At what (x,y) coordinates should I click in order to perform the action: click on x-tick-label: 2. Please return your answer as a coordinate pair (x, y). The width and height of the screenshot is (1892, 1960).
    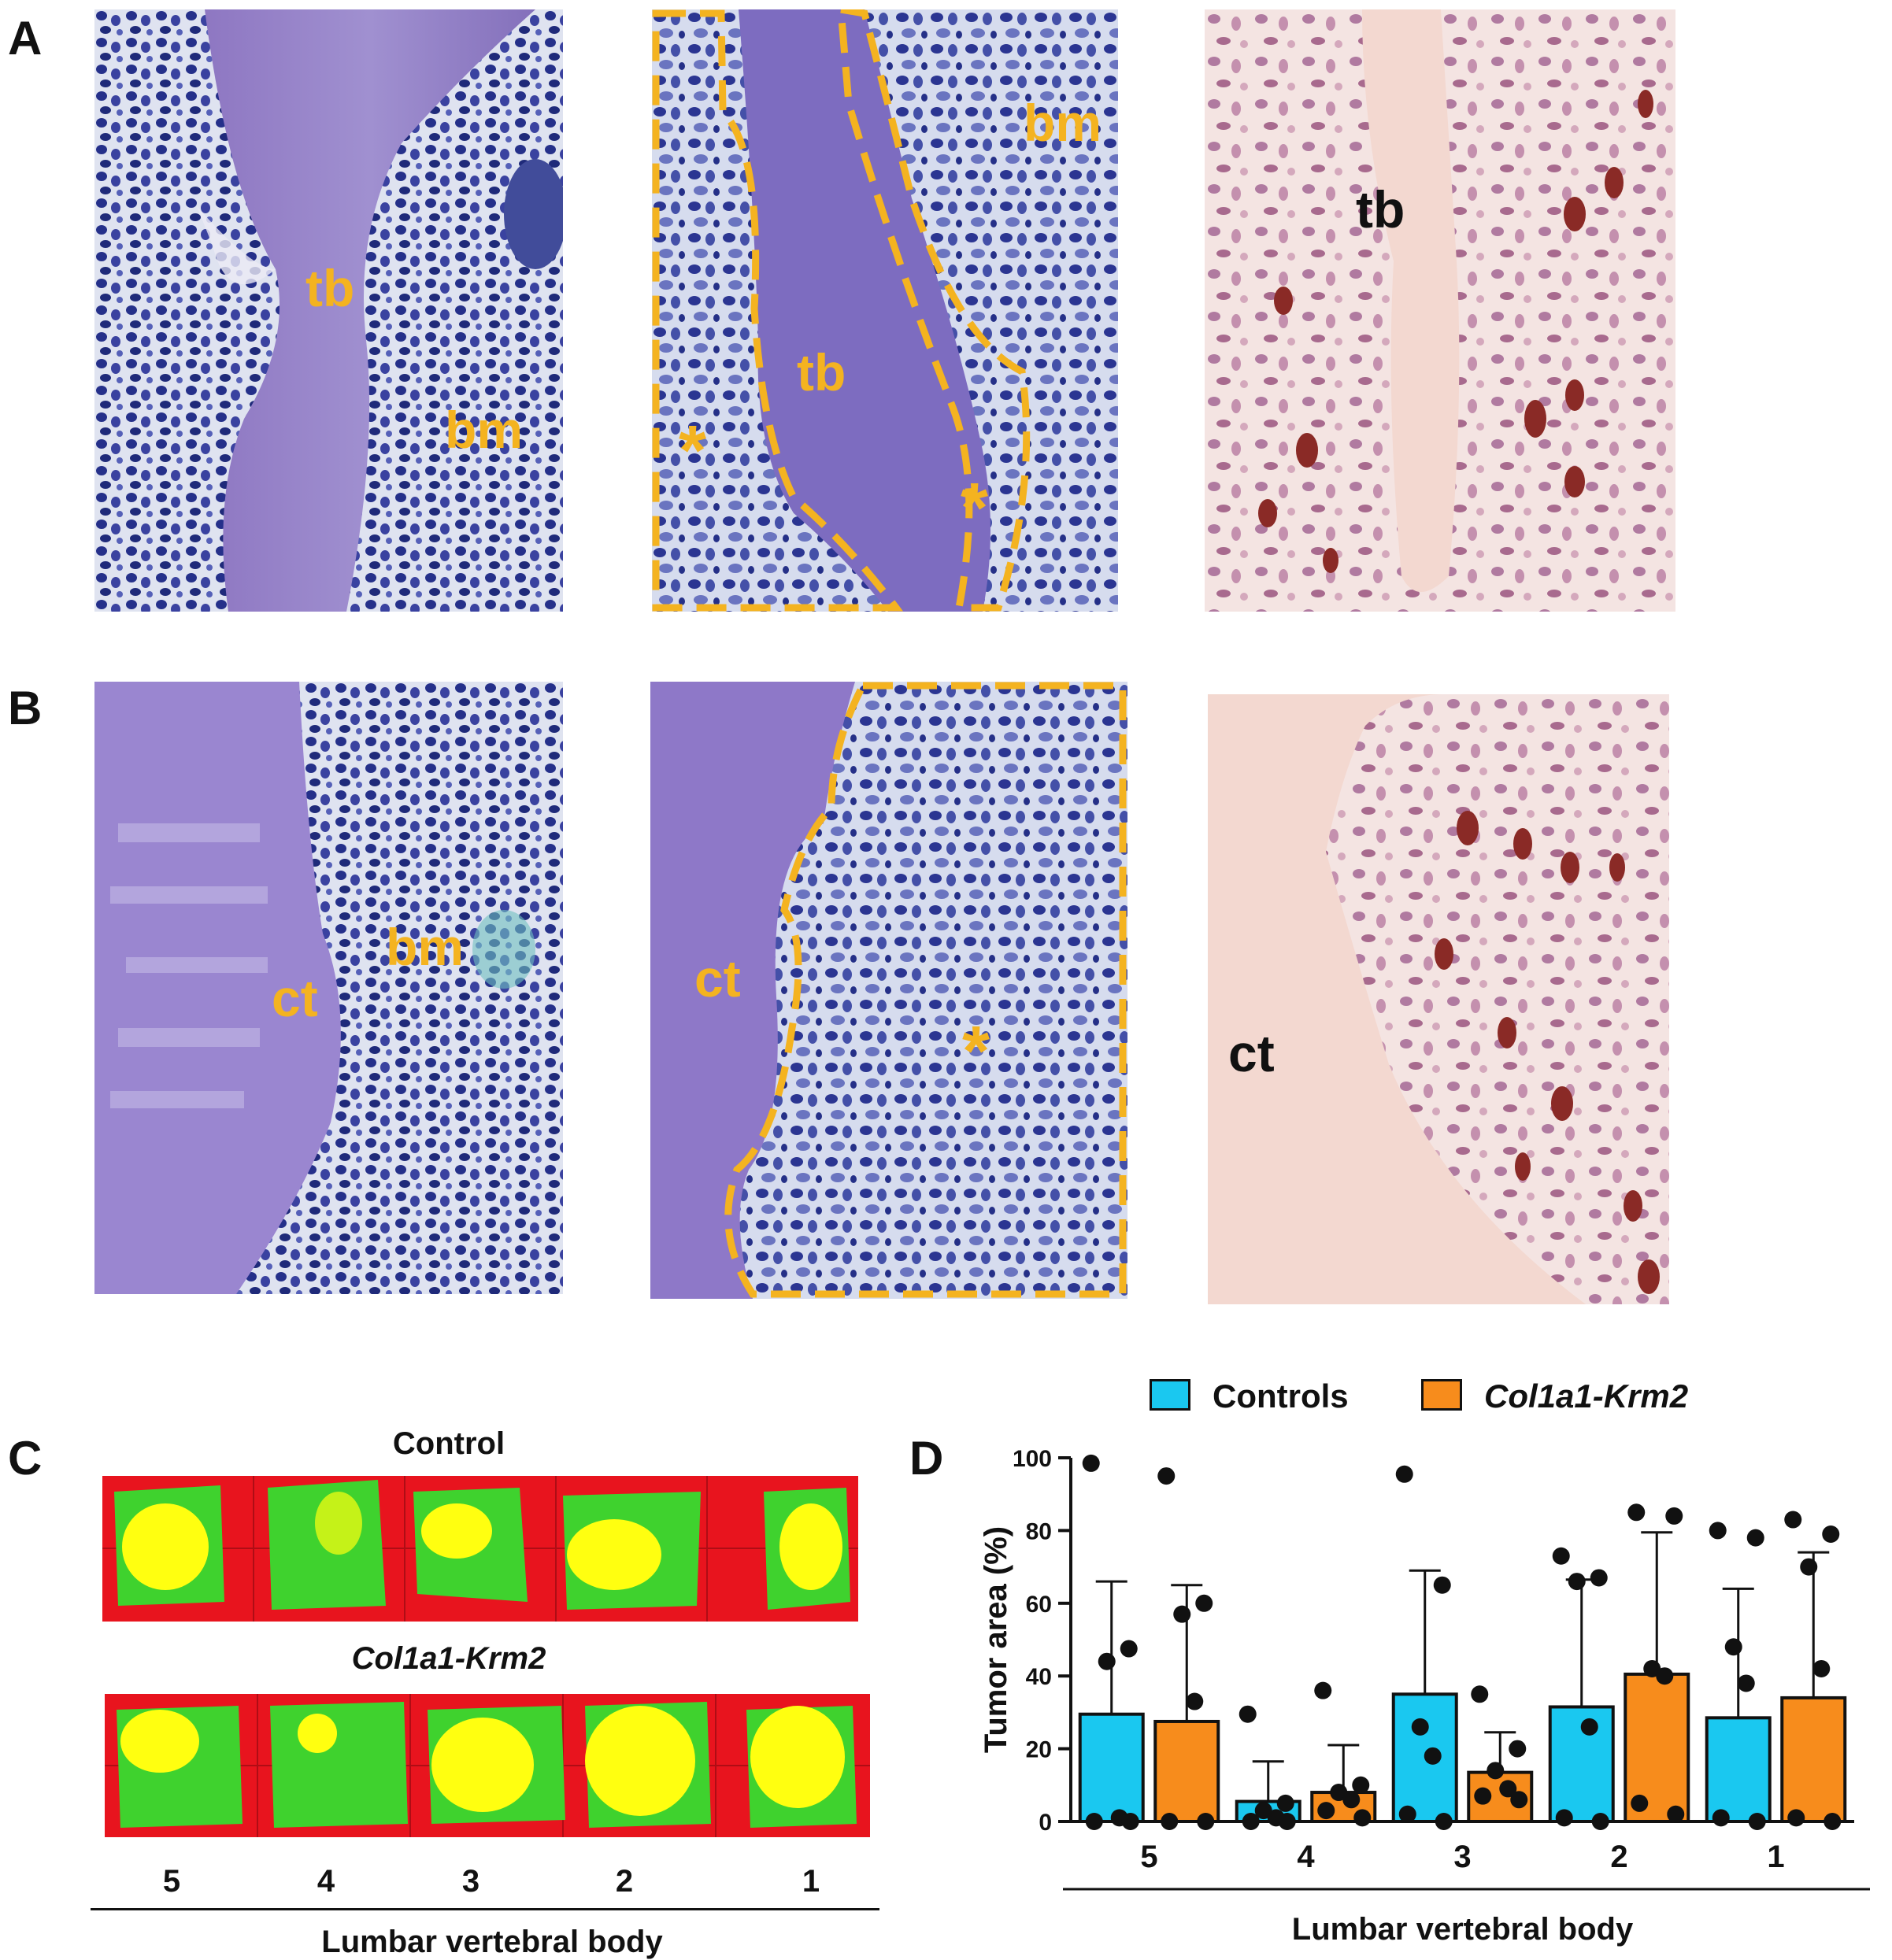
    Looking at the image, I should click on (1618, 1857).